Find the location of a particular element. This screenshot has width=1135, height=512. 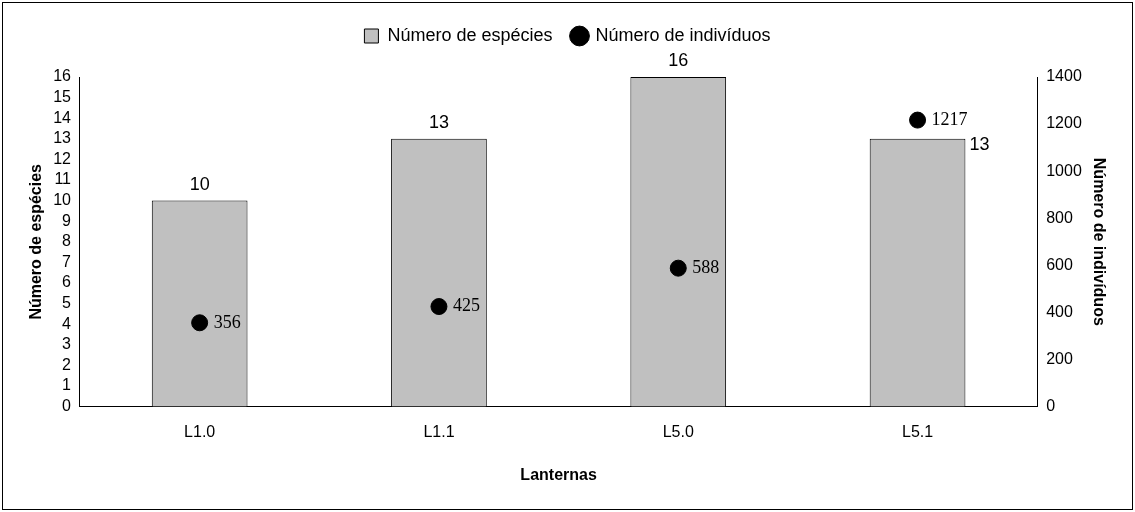

y-tick-label: 13 is located at coordinates (62, 138).